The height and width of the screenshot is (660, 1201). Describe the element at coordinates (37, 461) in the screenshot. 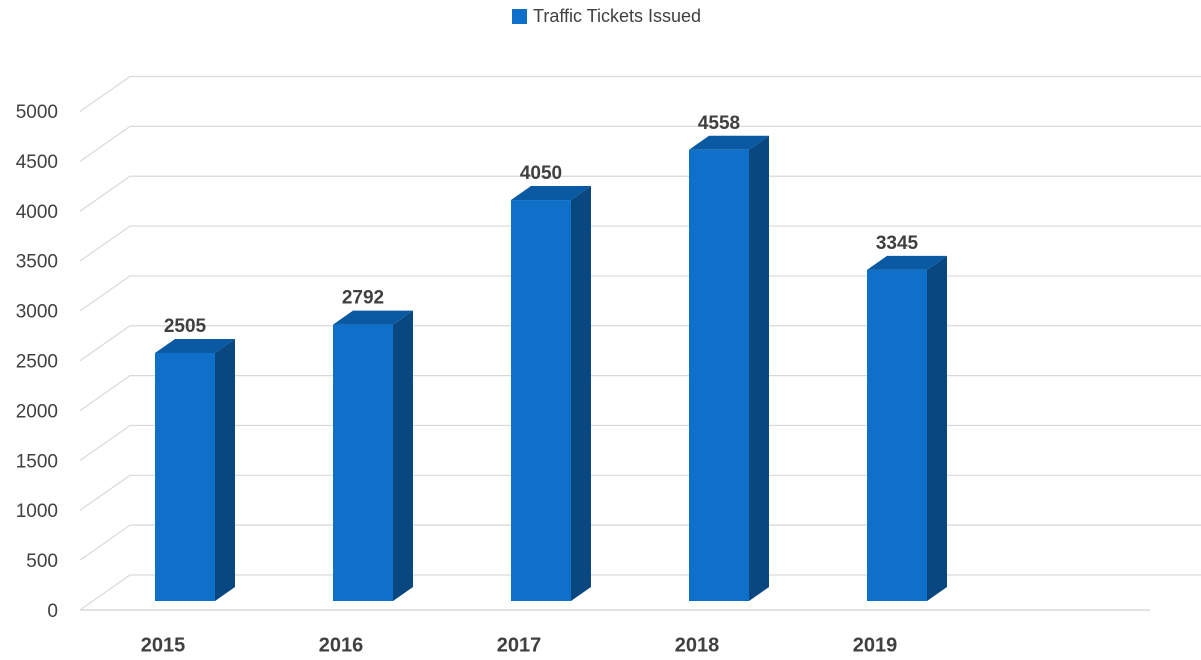

I see `y-tick-label: 1500` at that location.